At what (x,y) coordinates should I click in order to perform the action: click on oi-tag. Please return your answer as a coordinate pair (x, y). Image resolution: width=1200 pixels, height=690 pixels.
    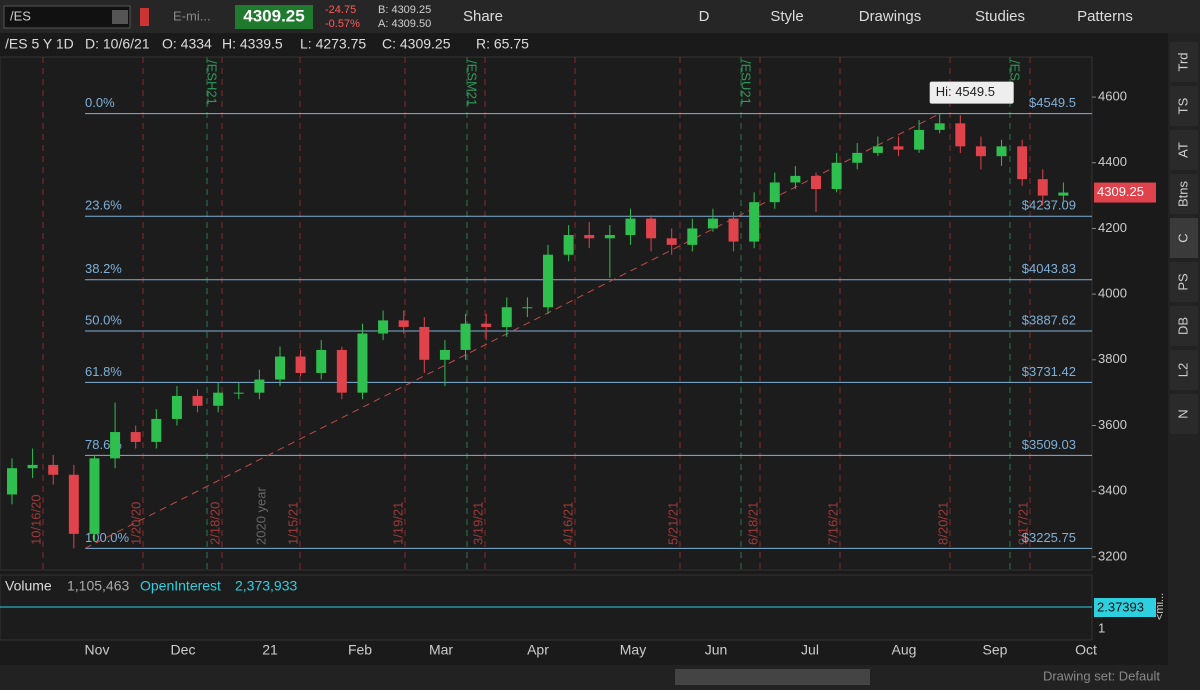
    Looking at the image, I should click on (1125, 607).